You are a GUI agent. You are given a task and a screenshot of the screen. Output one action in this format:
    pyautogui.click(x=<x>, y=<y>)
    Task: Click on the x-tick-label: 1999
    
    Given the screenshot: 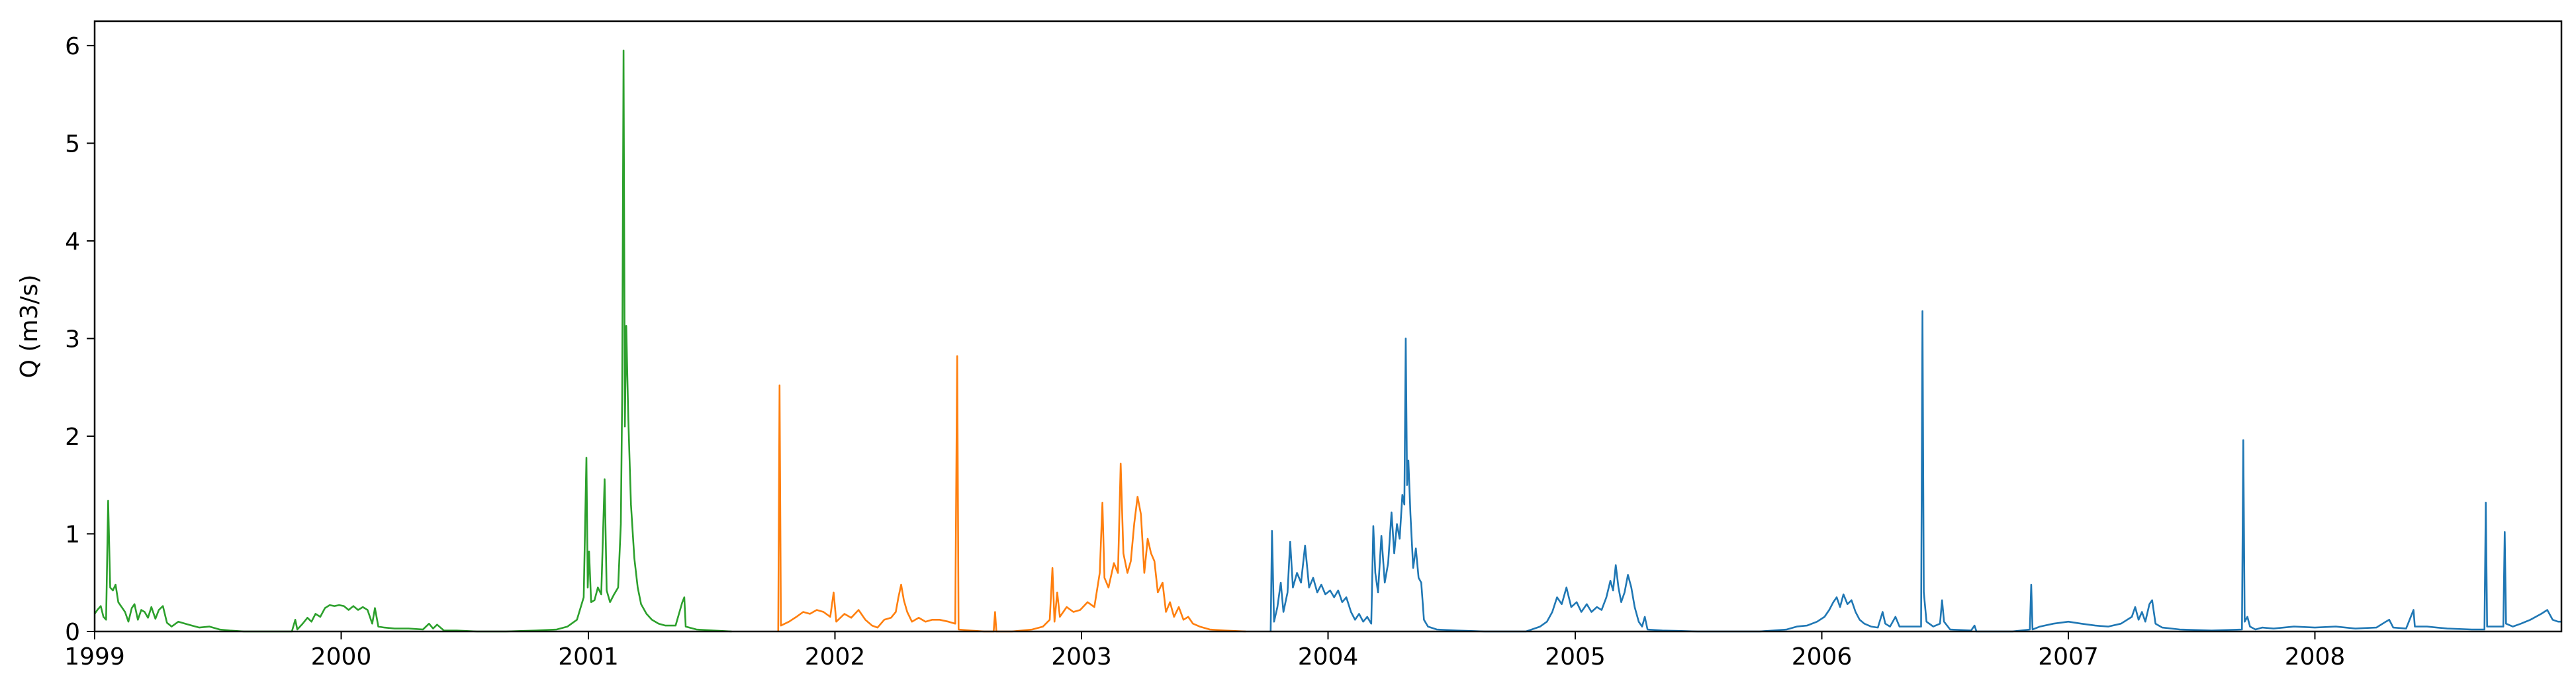 What is the action you would take?
    pyautogui.click(x=94, y=657)
    